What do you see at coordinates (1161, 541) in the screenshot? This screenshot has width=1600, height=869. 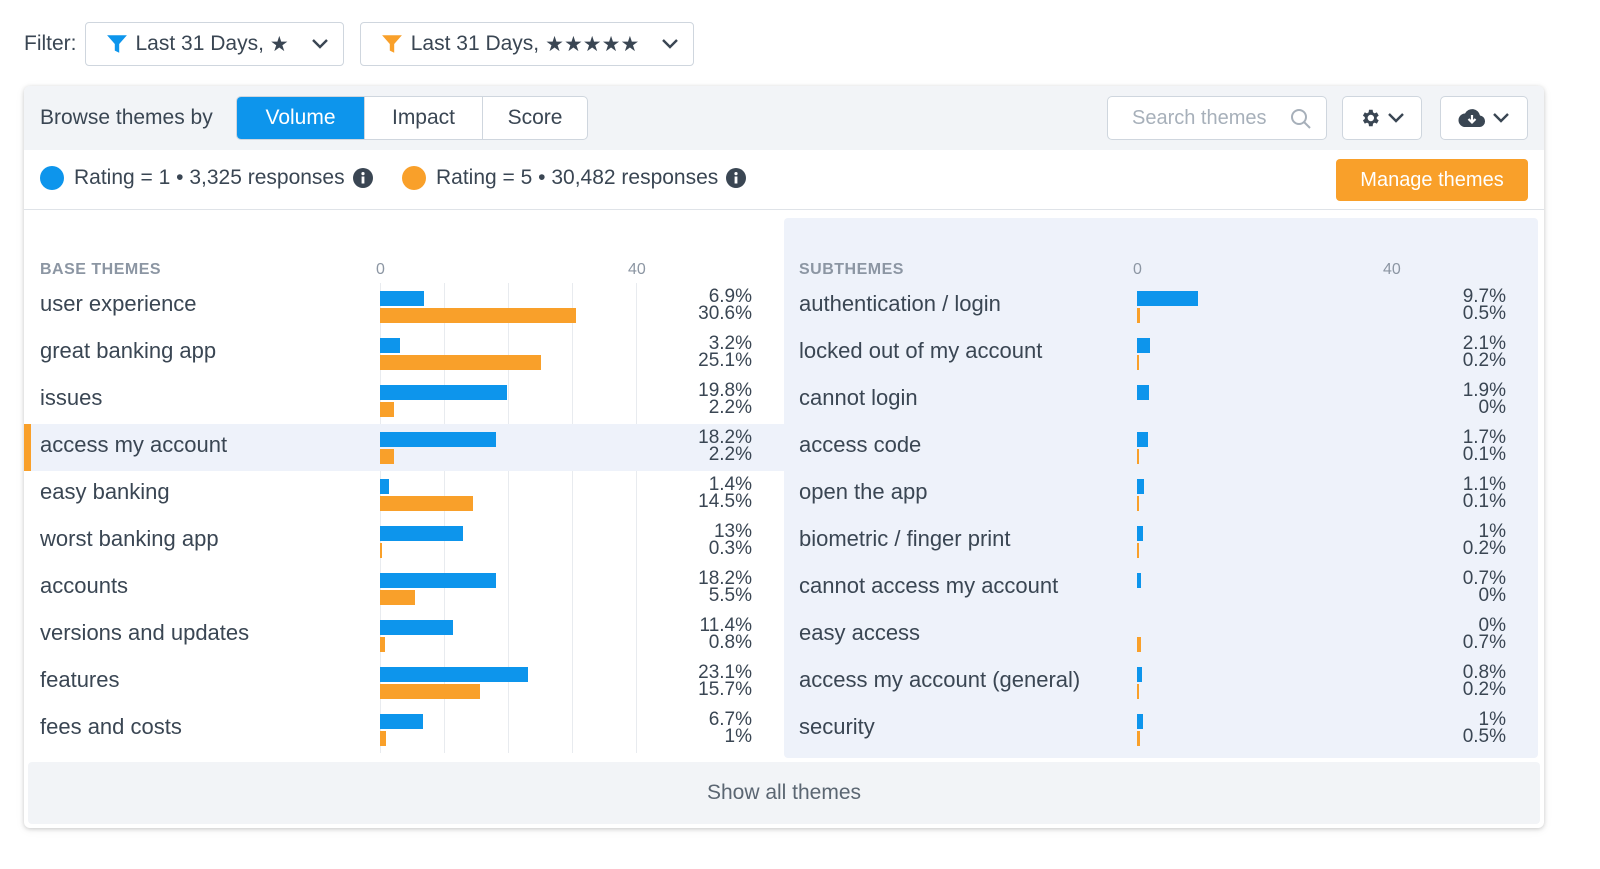 I see `subtheme-row: biometric / finger print 1% 0.2%` at bounding box center [1161, 541].